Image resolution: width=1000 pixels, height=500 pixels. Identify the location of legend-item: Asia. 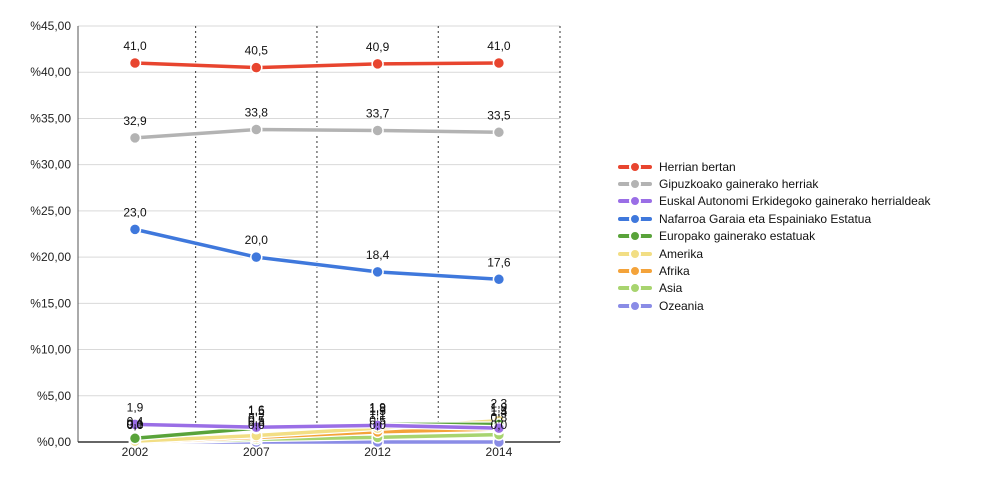
(774, 288).